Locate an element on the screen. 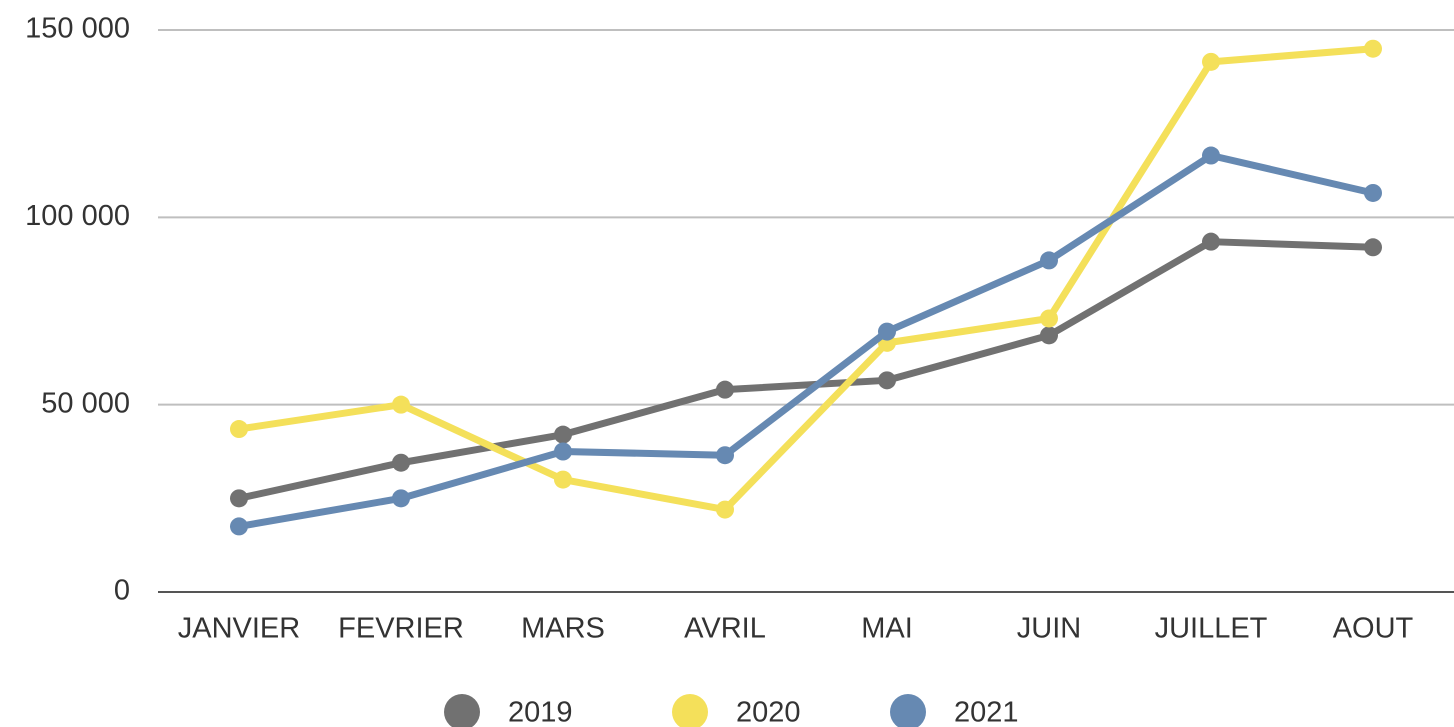 This screenshot has width=1454, height=727. x-tick-label: JUILLET is located at coordinates (1211, 629).